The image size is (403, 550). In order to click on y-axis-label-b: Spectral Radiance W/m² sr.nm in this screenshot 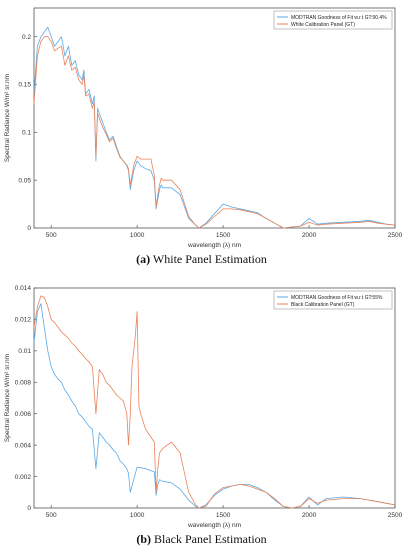, I will do `click(7, 398)`.